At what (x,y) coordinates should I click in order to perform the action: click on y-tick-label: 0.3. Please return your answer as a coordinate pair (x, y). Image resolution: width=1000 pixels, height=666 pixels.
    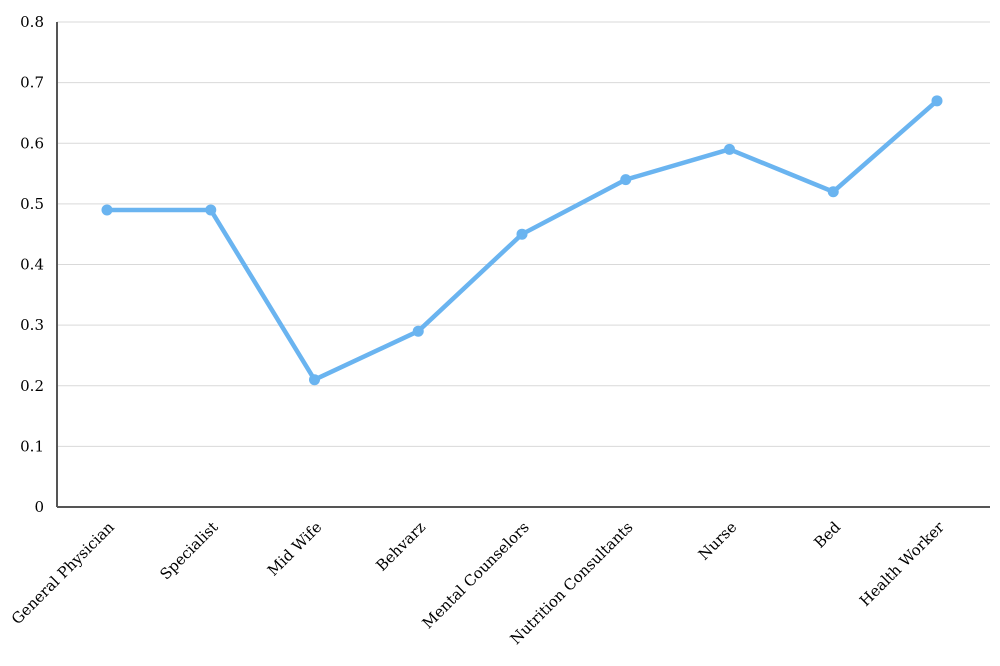
    Looking at the image, I should click on (32, 325).